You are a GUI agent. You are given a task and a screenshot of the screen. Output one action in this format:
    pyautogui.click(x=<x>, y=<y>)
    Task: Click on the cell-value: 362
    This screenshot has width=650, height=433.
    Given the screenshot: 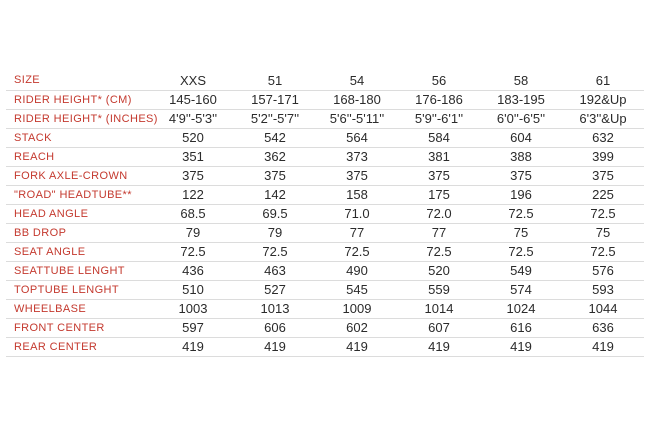 What is the action you would take?
    pyautogui.click(x=275, y=157)
    